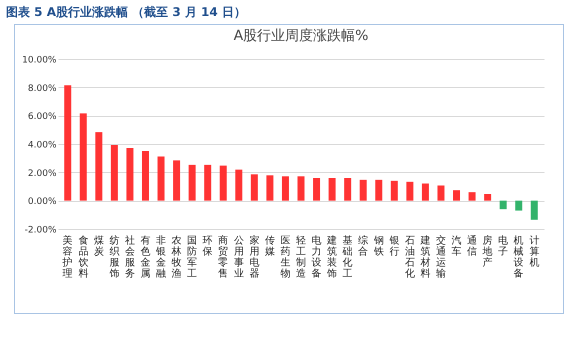  I want to click on x-tick-label: 环保, so click(207, 247).